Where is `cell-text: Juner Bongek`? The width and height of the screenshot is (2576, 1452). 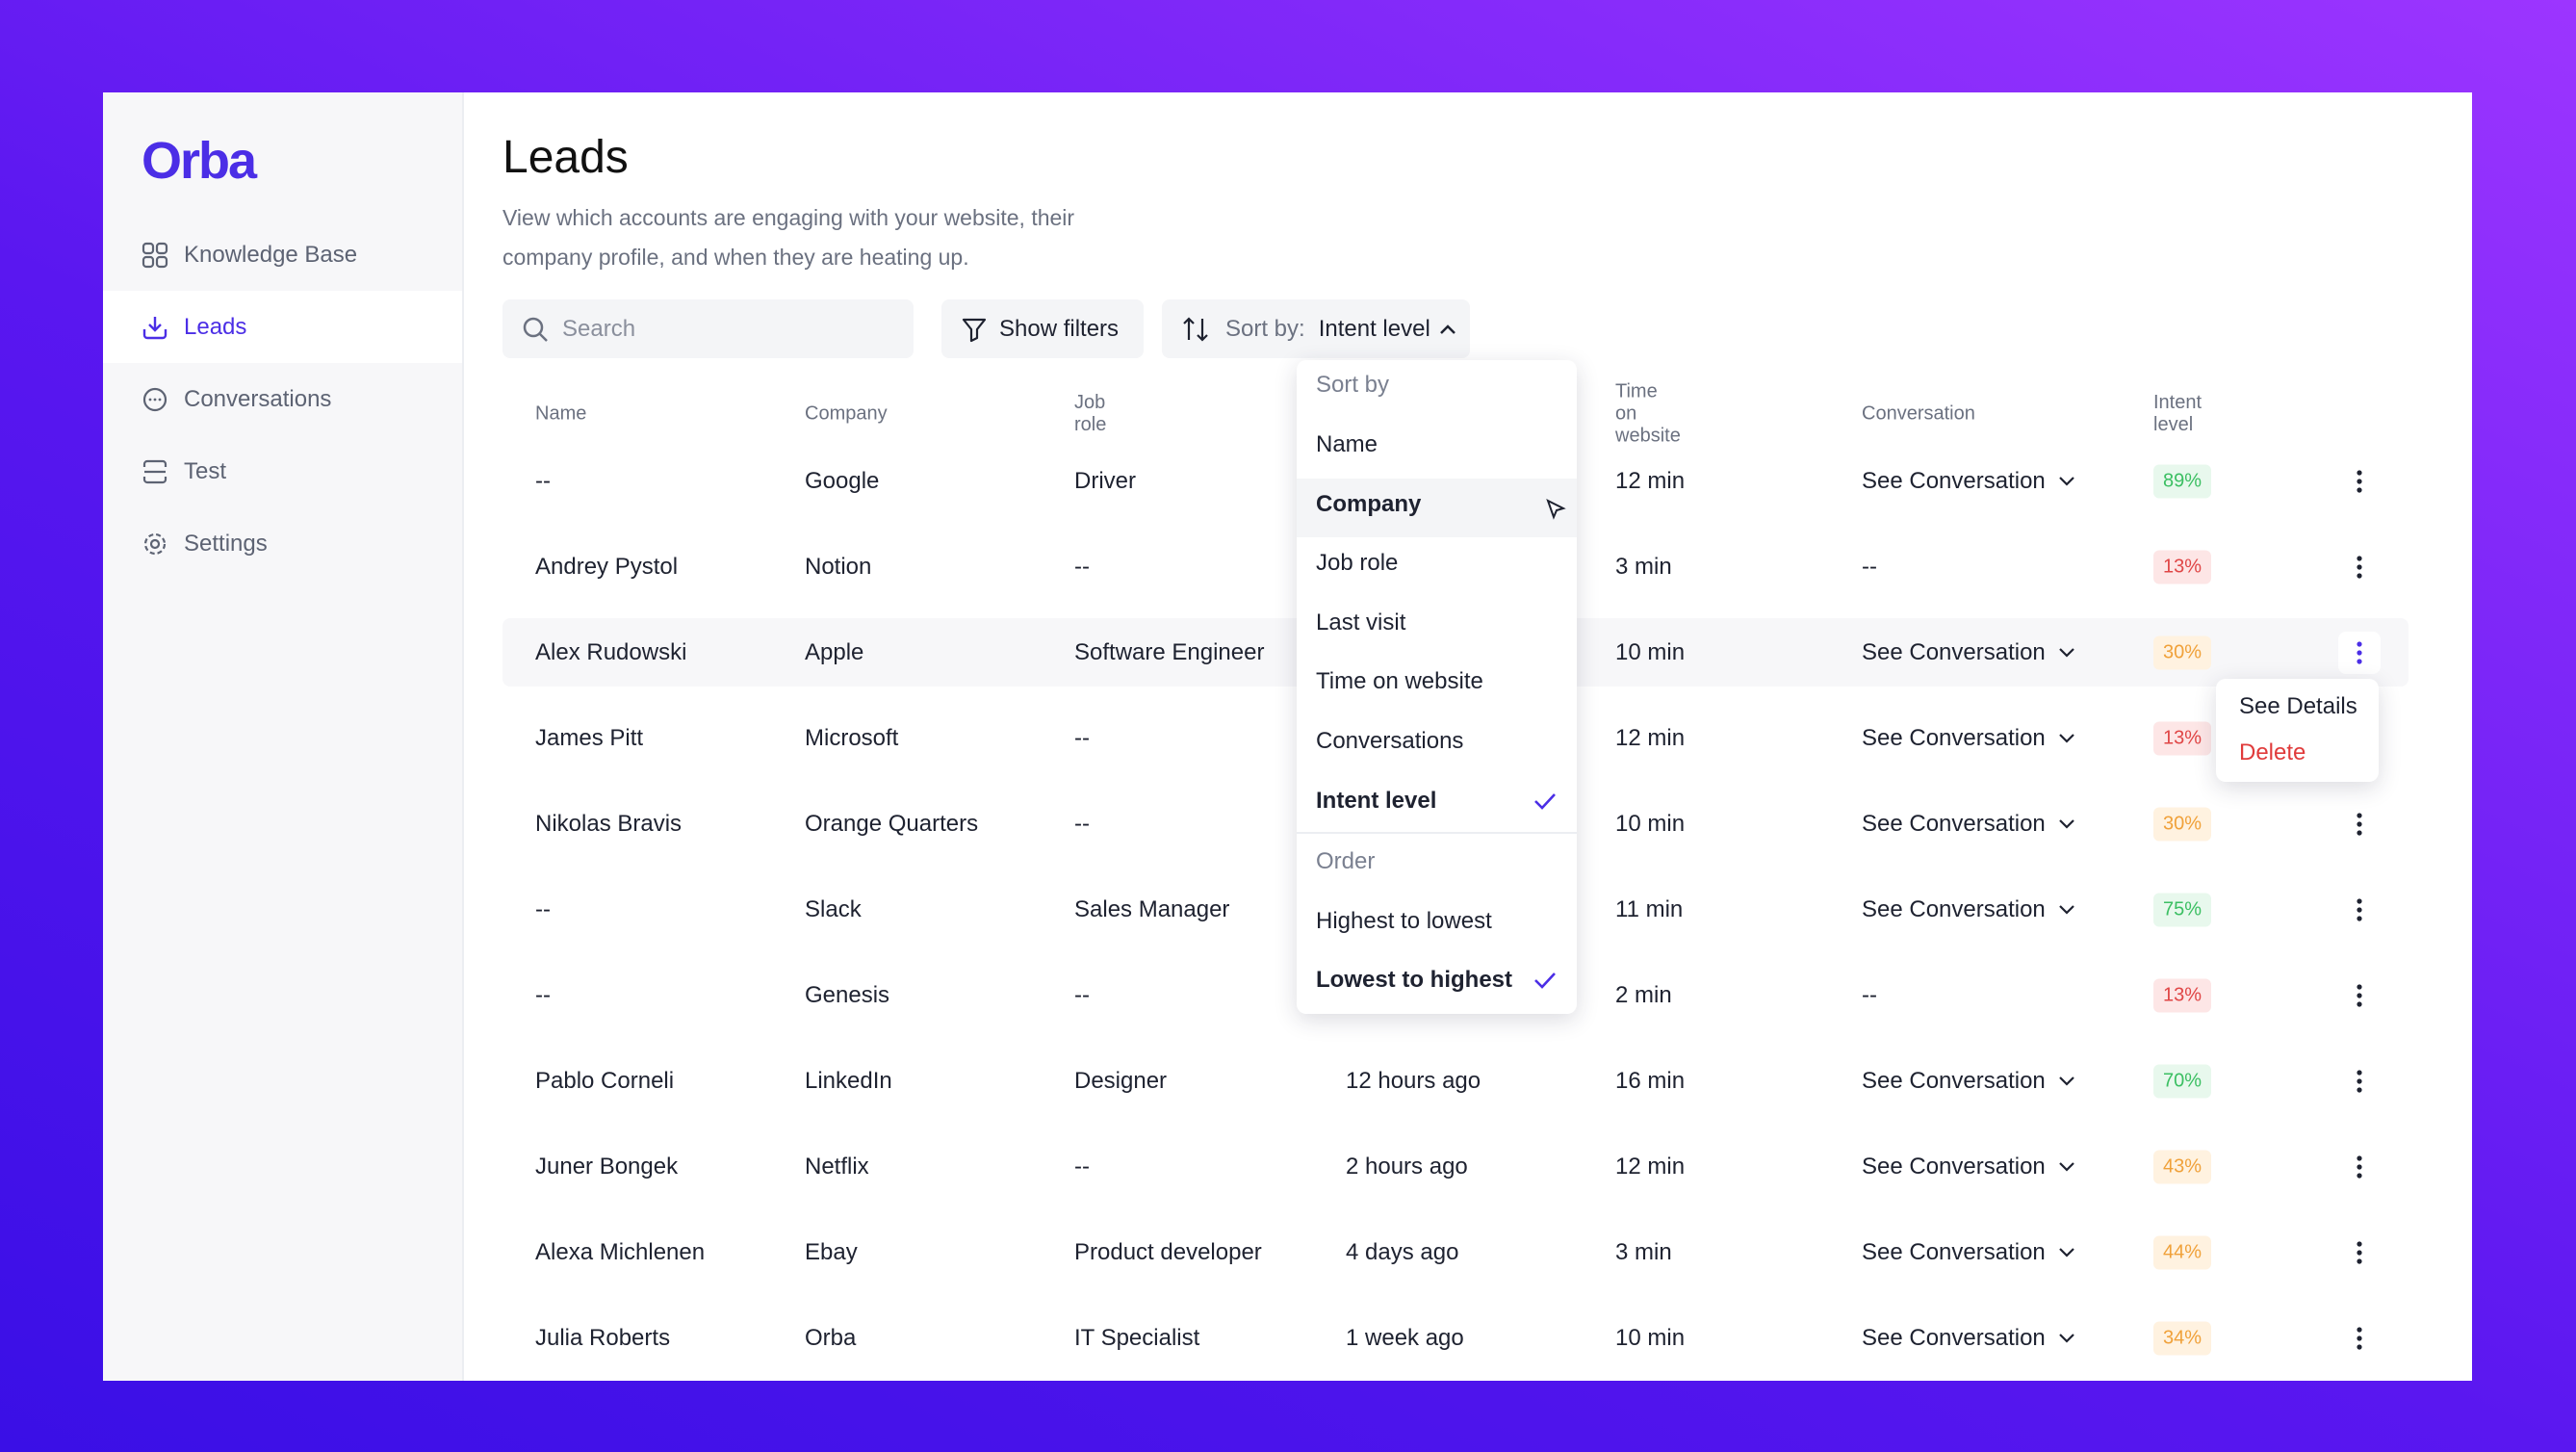
cell-text: Juner Bongek is located at coordinates (607, 1167).